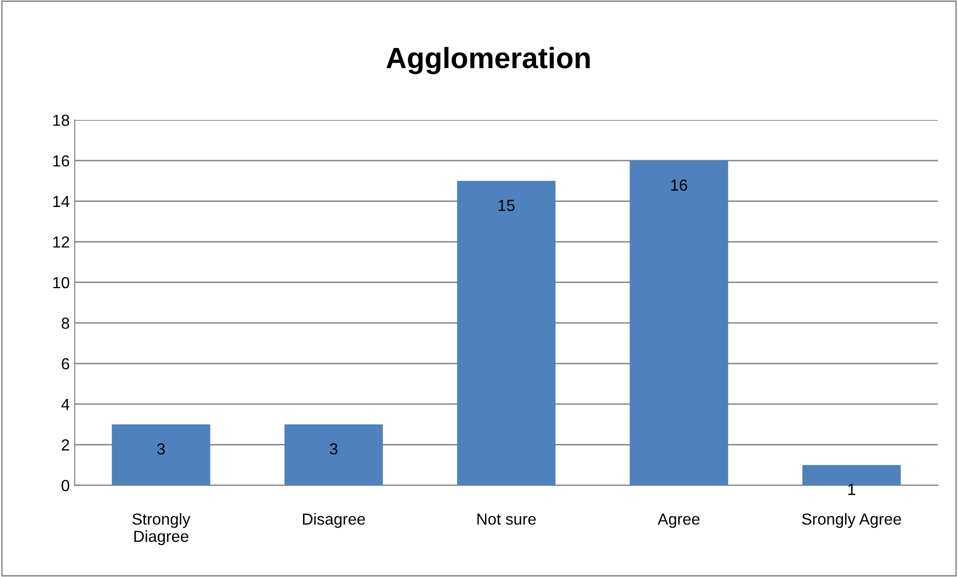 The height and width of the screenshot is (577, 958). I want to click on y-tick-label: 10, so click(61, 282).